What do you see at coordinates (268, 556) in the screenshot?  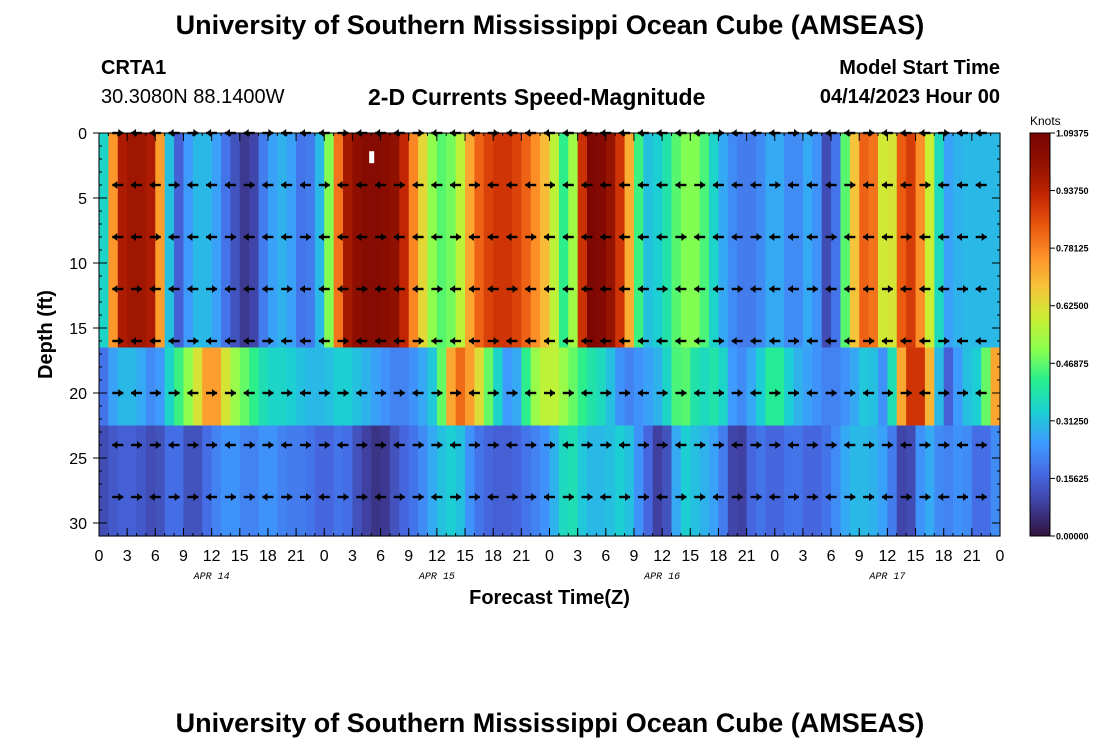 I see `x-tick-label: 18` at bounding box center [268, 556].